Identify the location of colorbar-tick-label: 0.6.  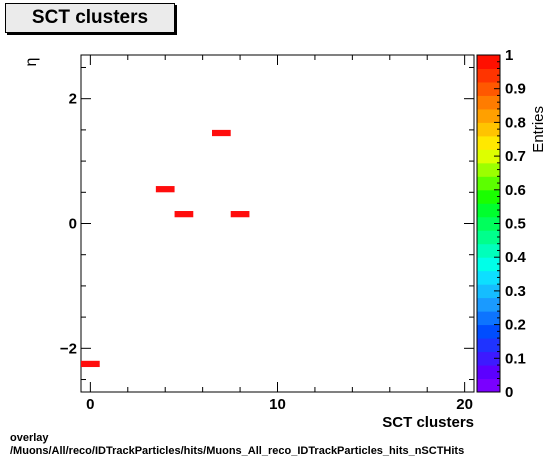
(515, 190).